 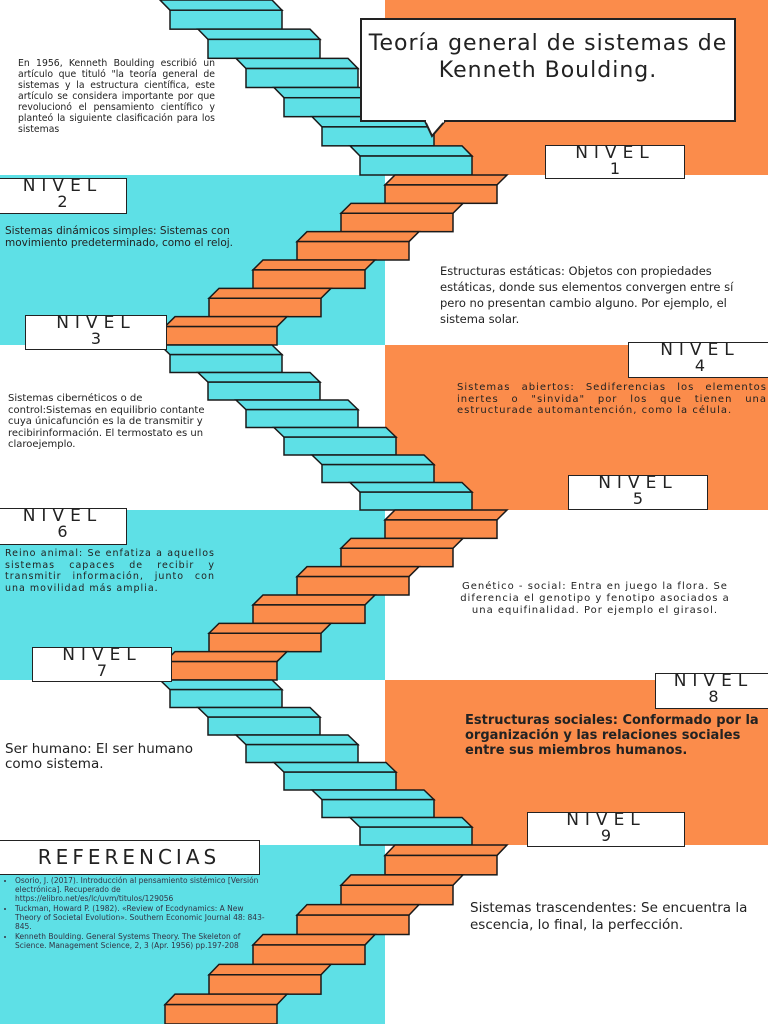 What do you see at coordinates (638, 498) in the screenshot?
I see `level-number: 5` at bounding box center [638, 498].